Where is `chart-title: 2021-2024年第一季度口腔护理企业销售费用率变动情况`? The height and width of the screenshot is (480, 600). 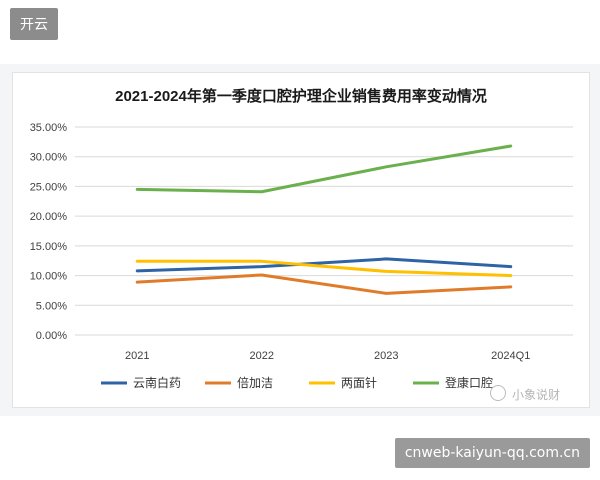
chart-title: 2021-2024年第一季度口腔护理企业销售费用率变动情况 is located at coordinates (301, 96).